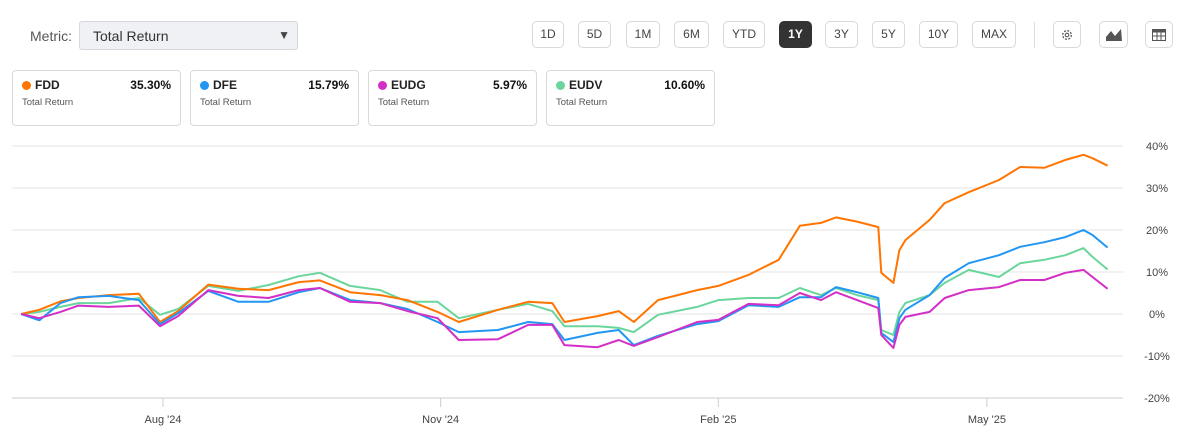 The height and width of the screenshot is (441, 1185). Describe the element at coordinates (328, 85) in the screenshot. I see `card-value: 15.79%` at that location.